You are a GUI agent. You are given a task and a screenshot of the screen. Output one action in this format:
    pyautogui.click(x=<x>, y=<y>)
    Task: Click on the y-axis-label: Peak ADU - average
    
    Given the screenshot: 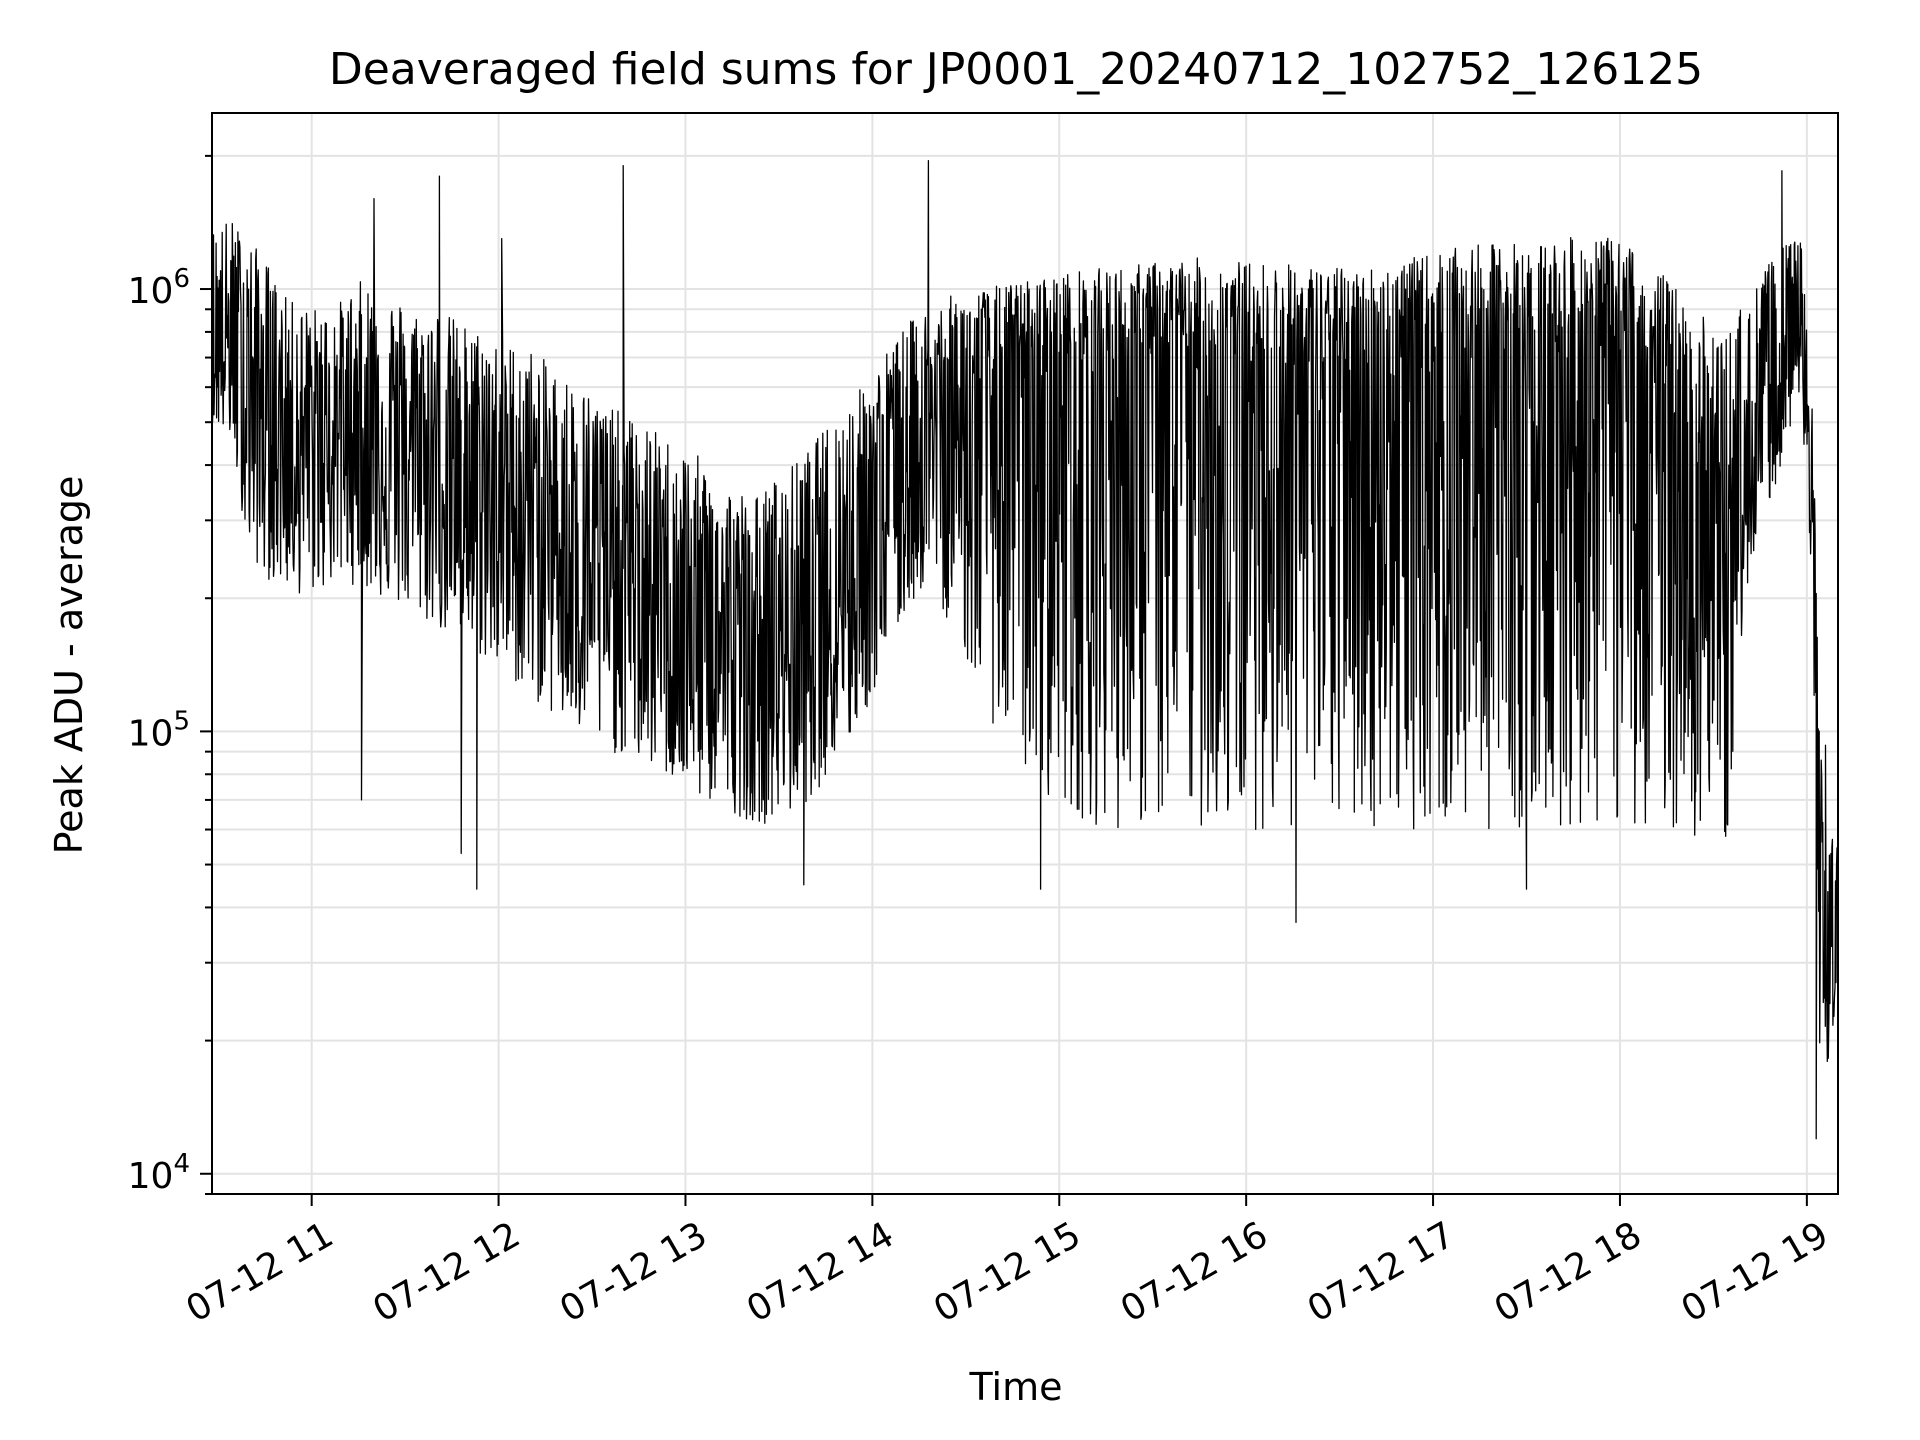 What is the action you would take?
    pyautogui.click(x=69, y=665)
    